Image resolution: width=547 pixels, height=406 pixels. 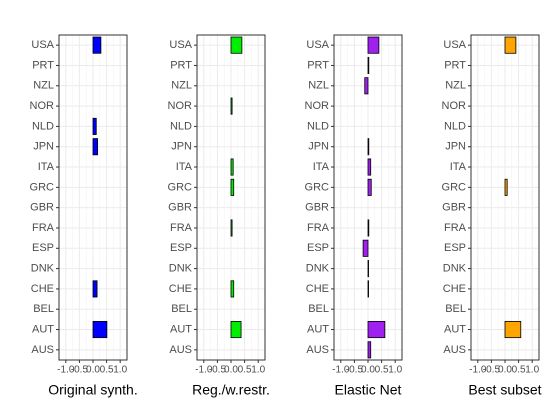 What do you see at coordinates (92, 390) in the screenshot?
I see `x-axis-label: Original synth.` at bounding box center [92, 390].